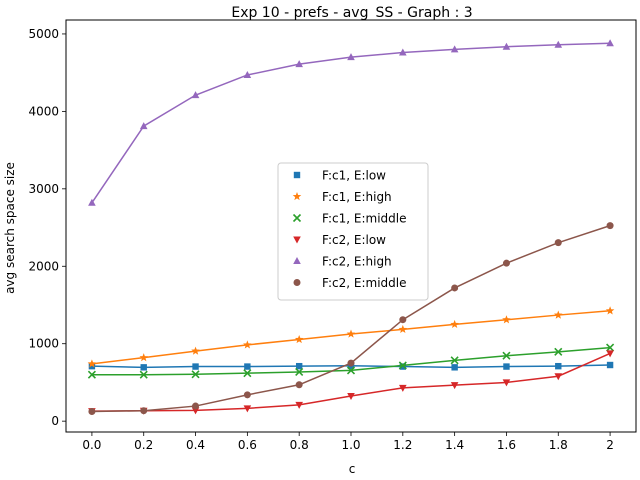 The image size is (640, 480). What do you see at coordinates (354, 240) in the screenshot?
I see `legend-label-4: F:c2, E:low` at bounding box center [354, 240].